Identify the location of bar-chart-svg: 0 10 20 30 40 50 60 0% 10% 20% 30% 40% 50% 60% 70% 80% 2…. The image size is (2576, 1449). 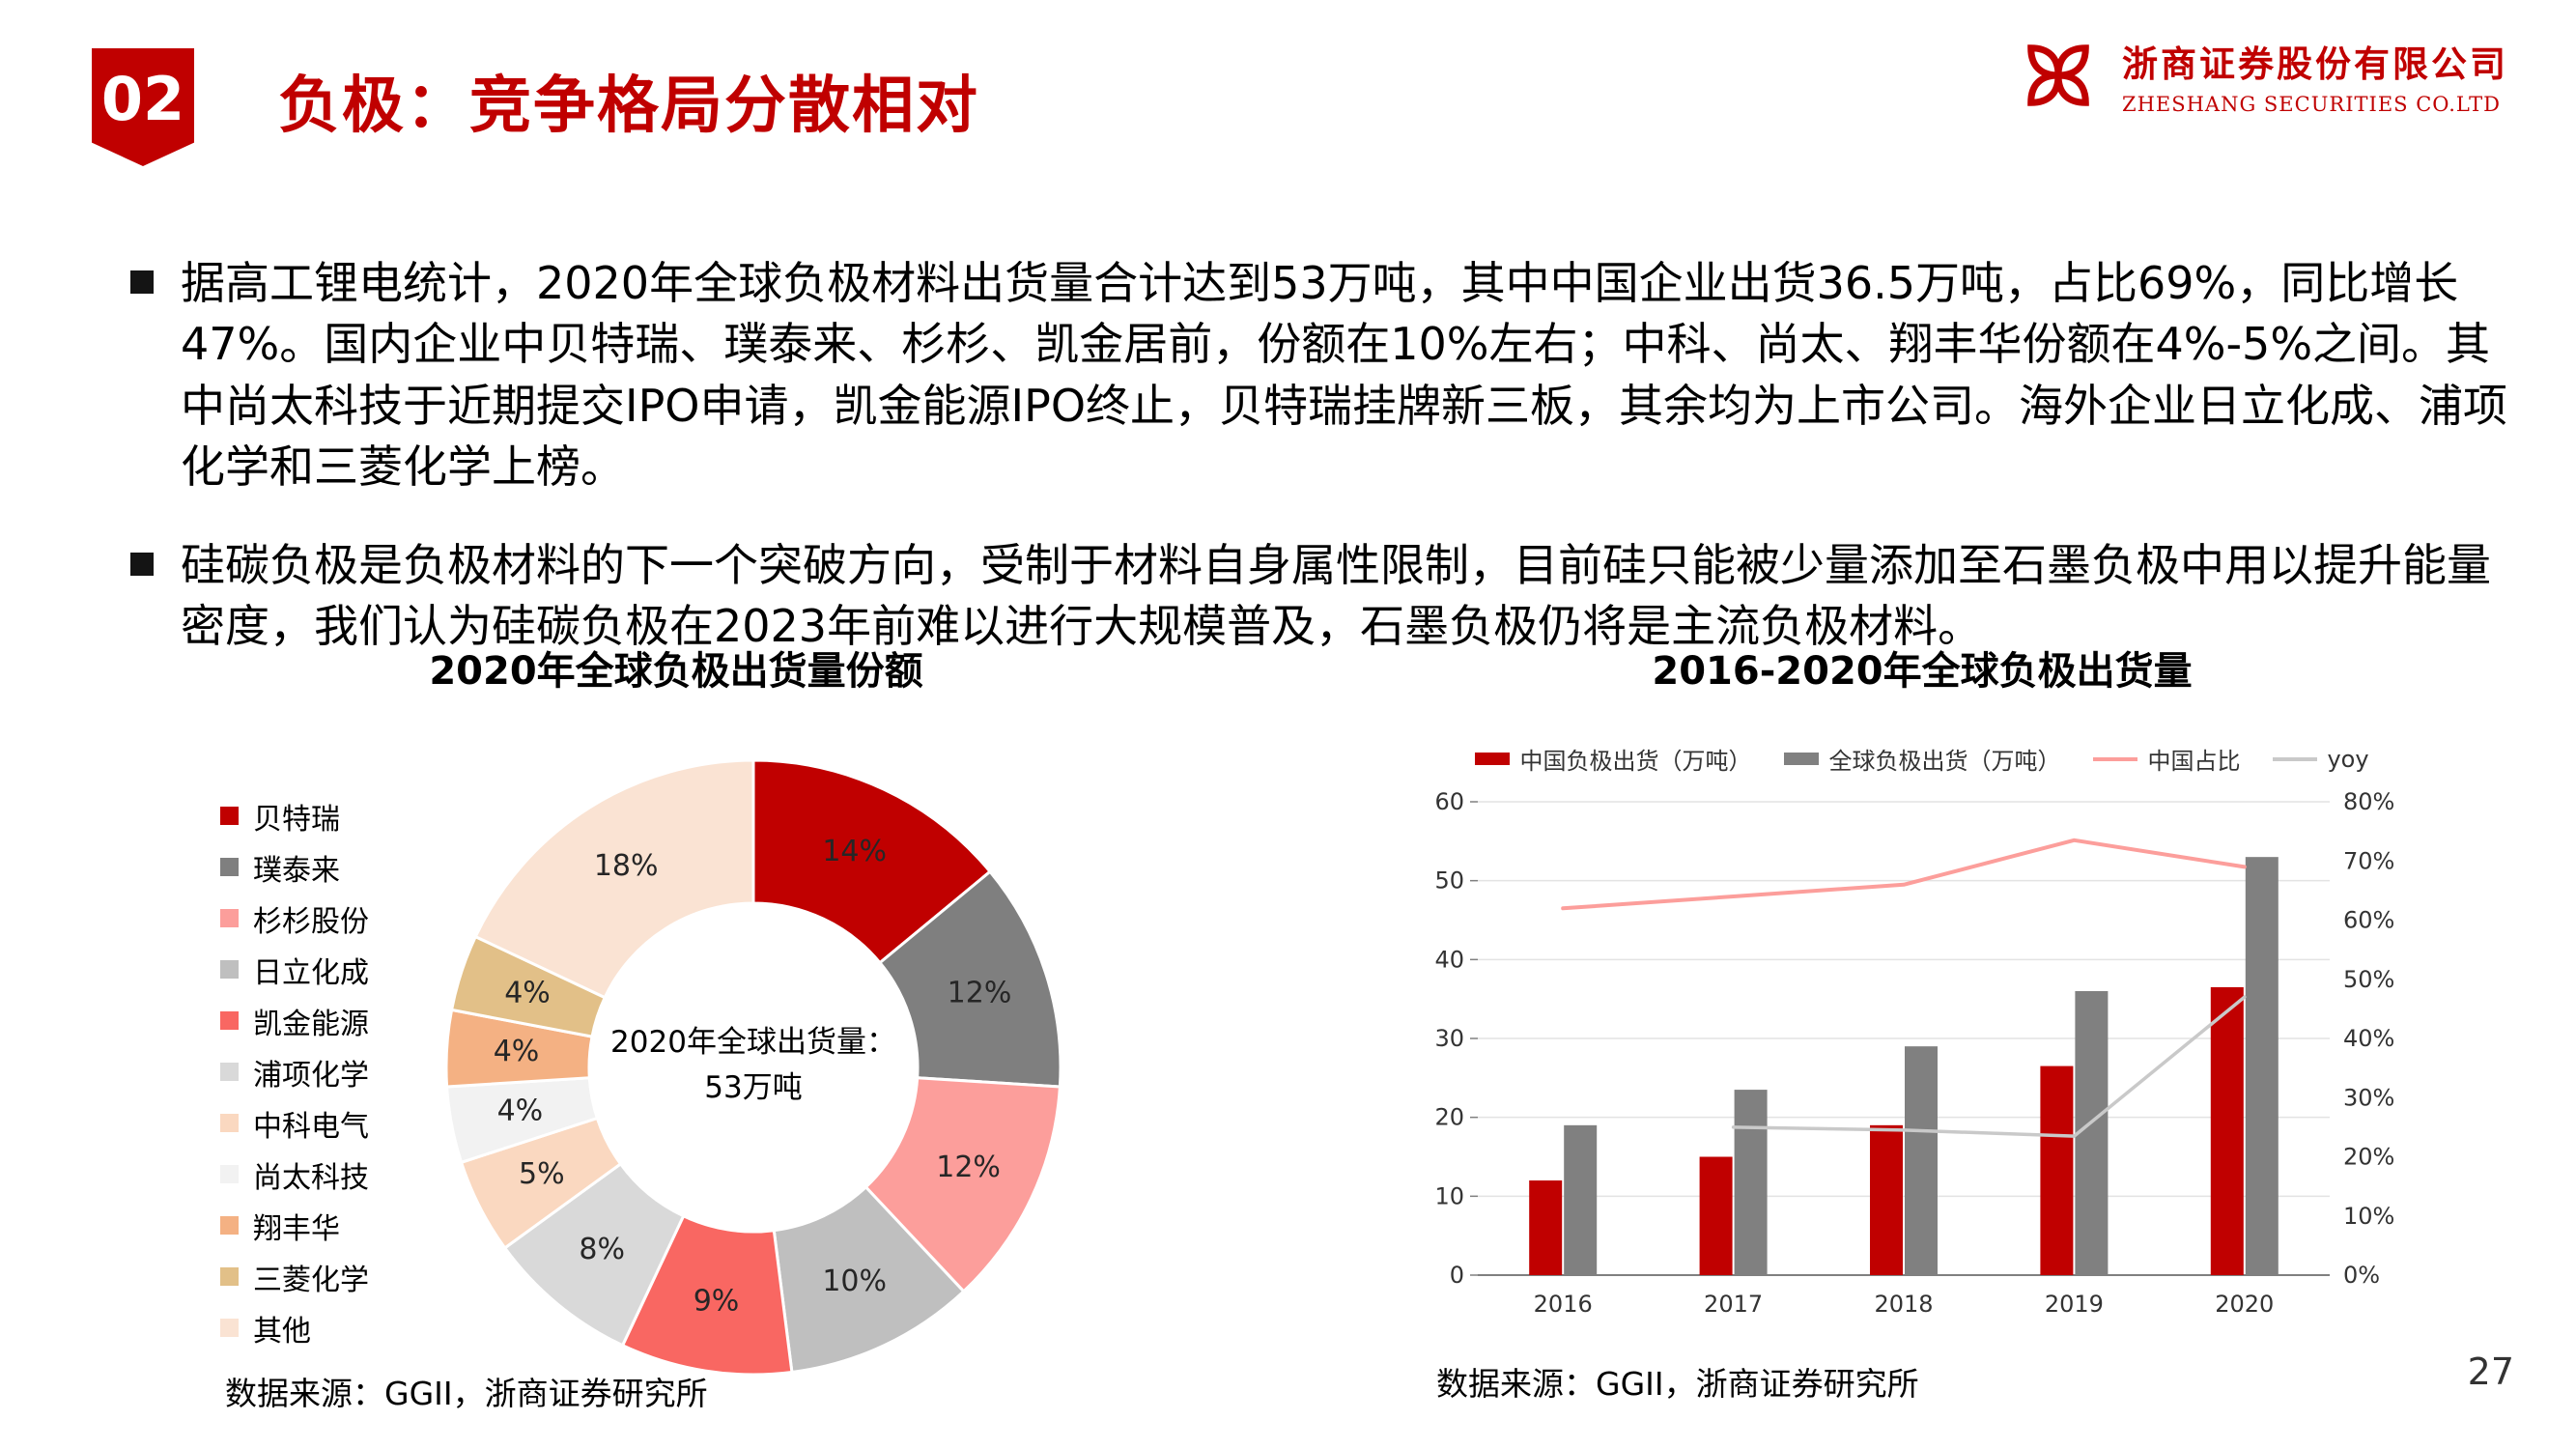
(1914, 1053).